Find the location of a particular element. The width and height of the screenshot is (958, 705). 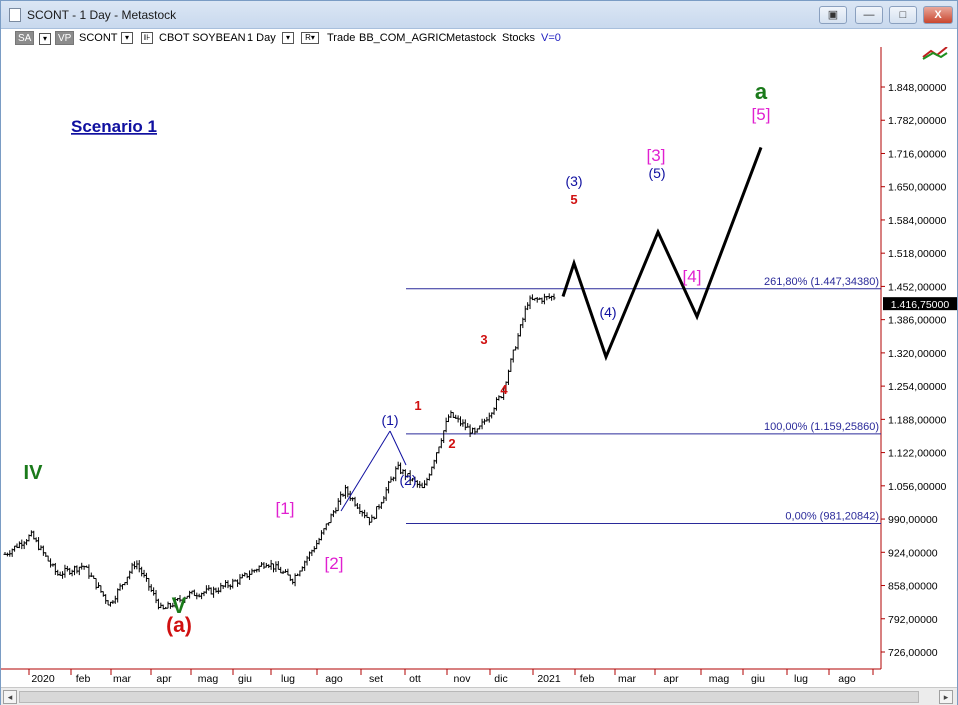

fib-level-label: 0,00% (981,20842) is located at coordinates (832, 516).